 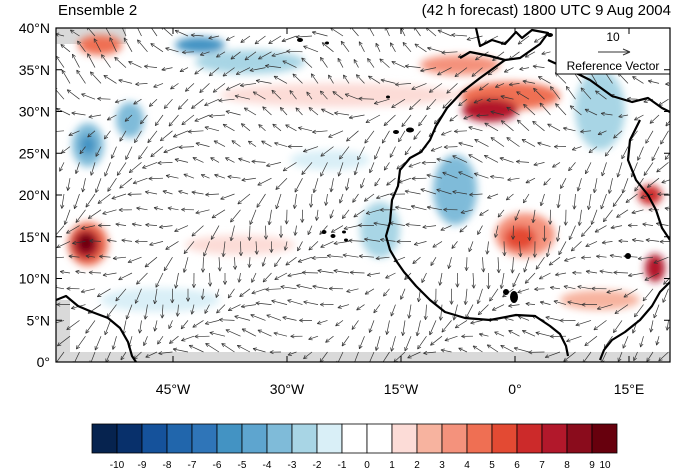 What do you see at coordinates (363, 357) in the screenshot?
I see `land-mask-s` at bounding box center [363, 357].